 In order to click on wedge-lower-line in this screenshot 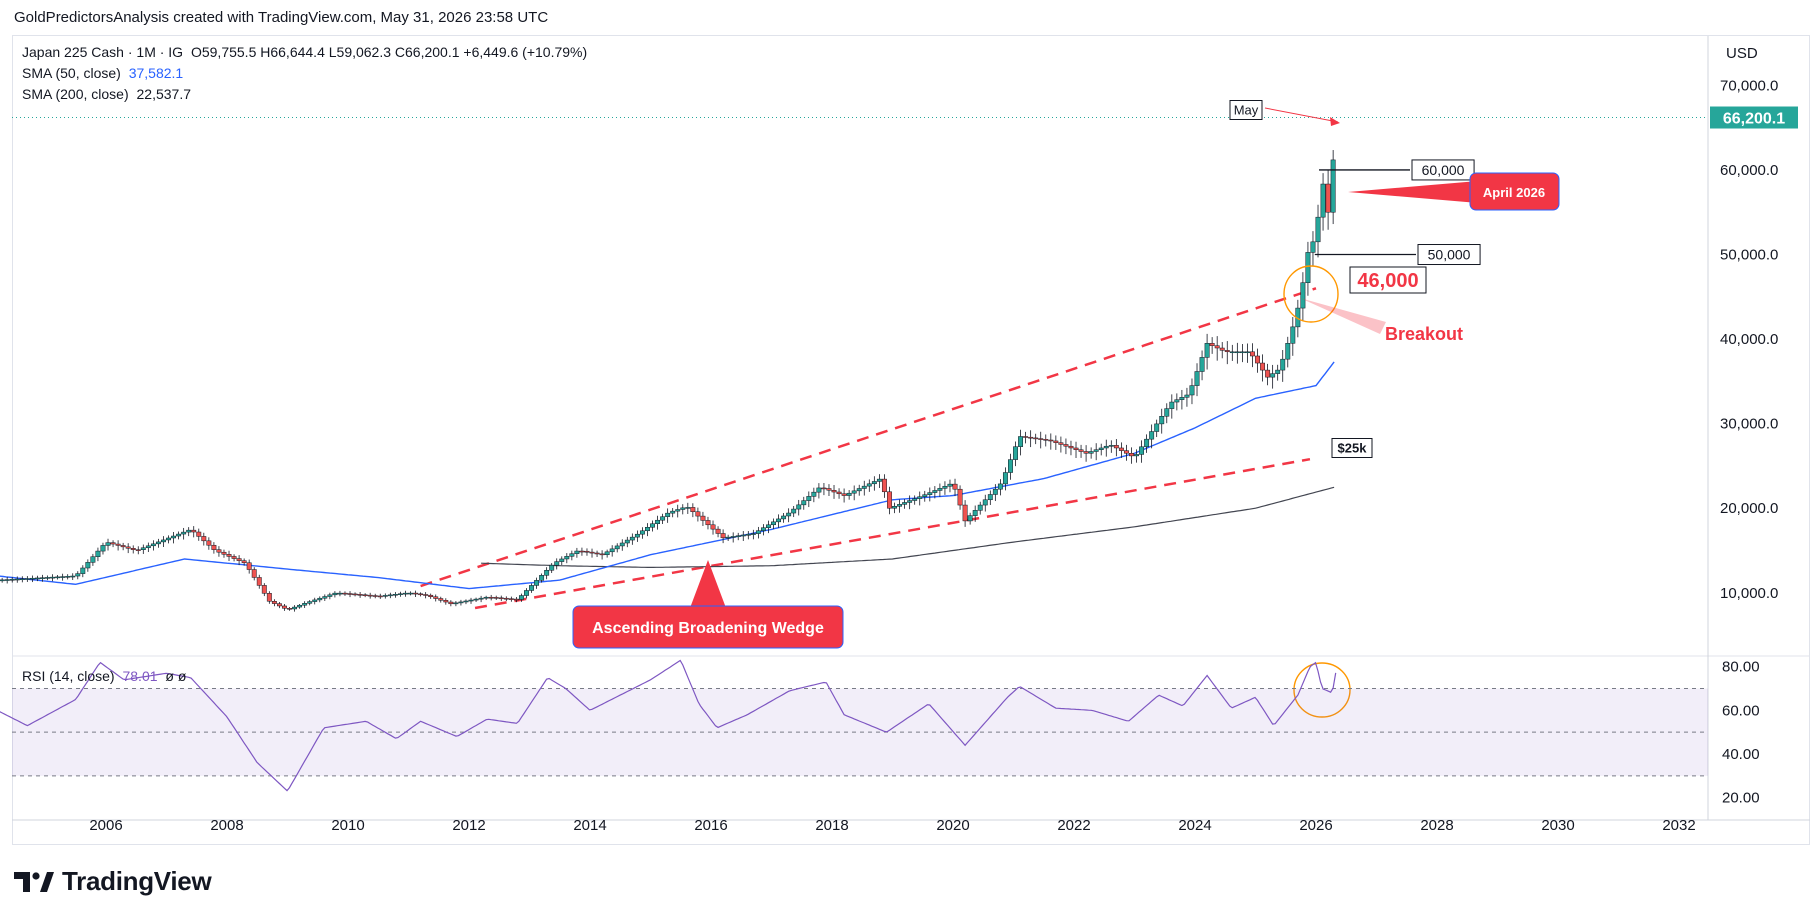, I will do `click(892, 533)`.